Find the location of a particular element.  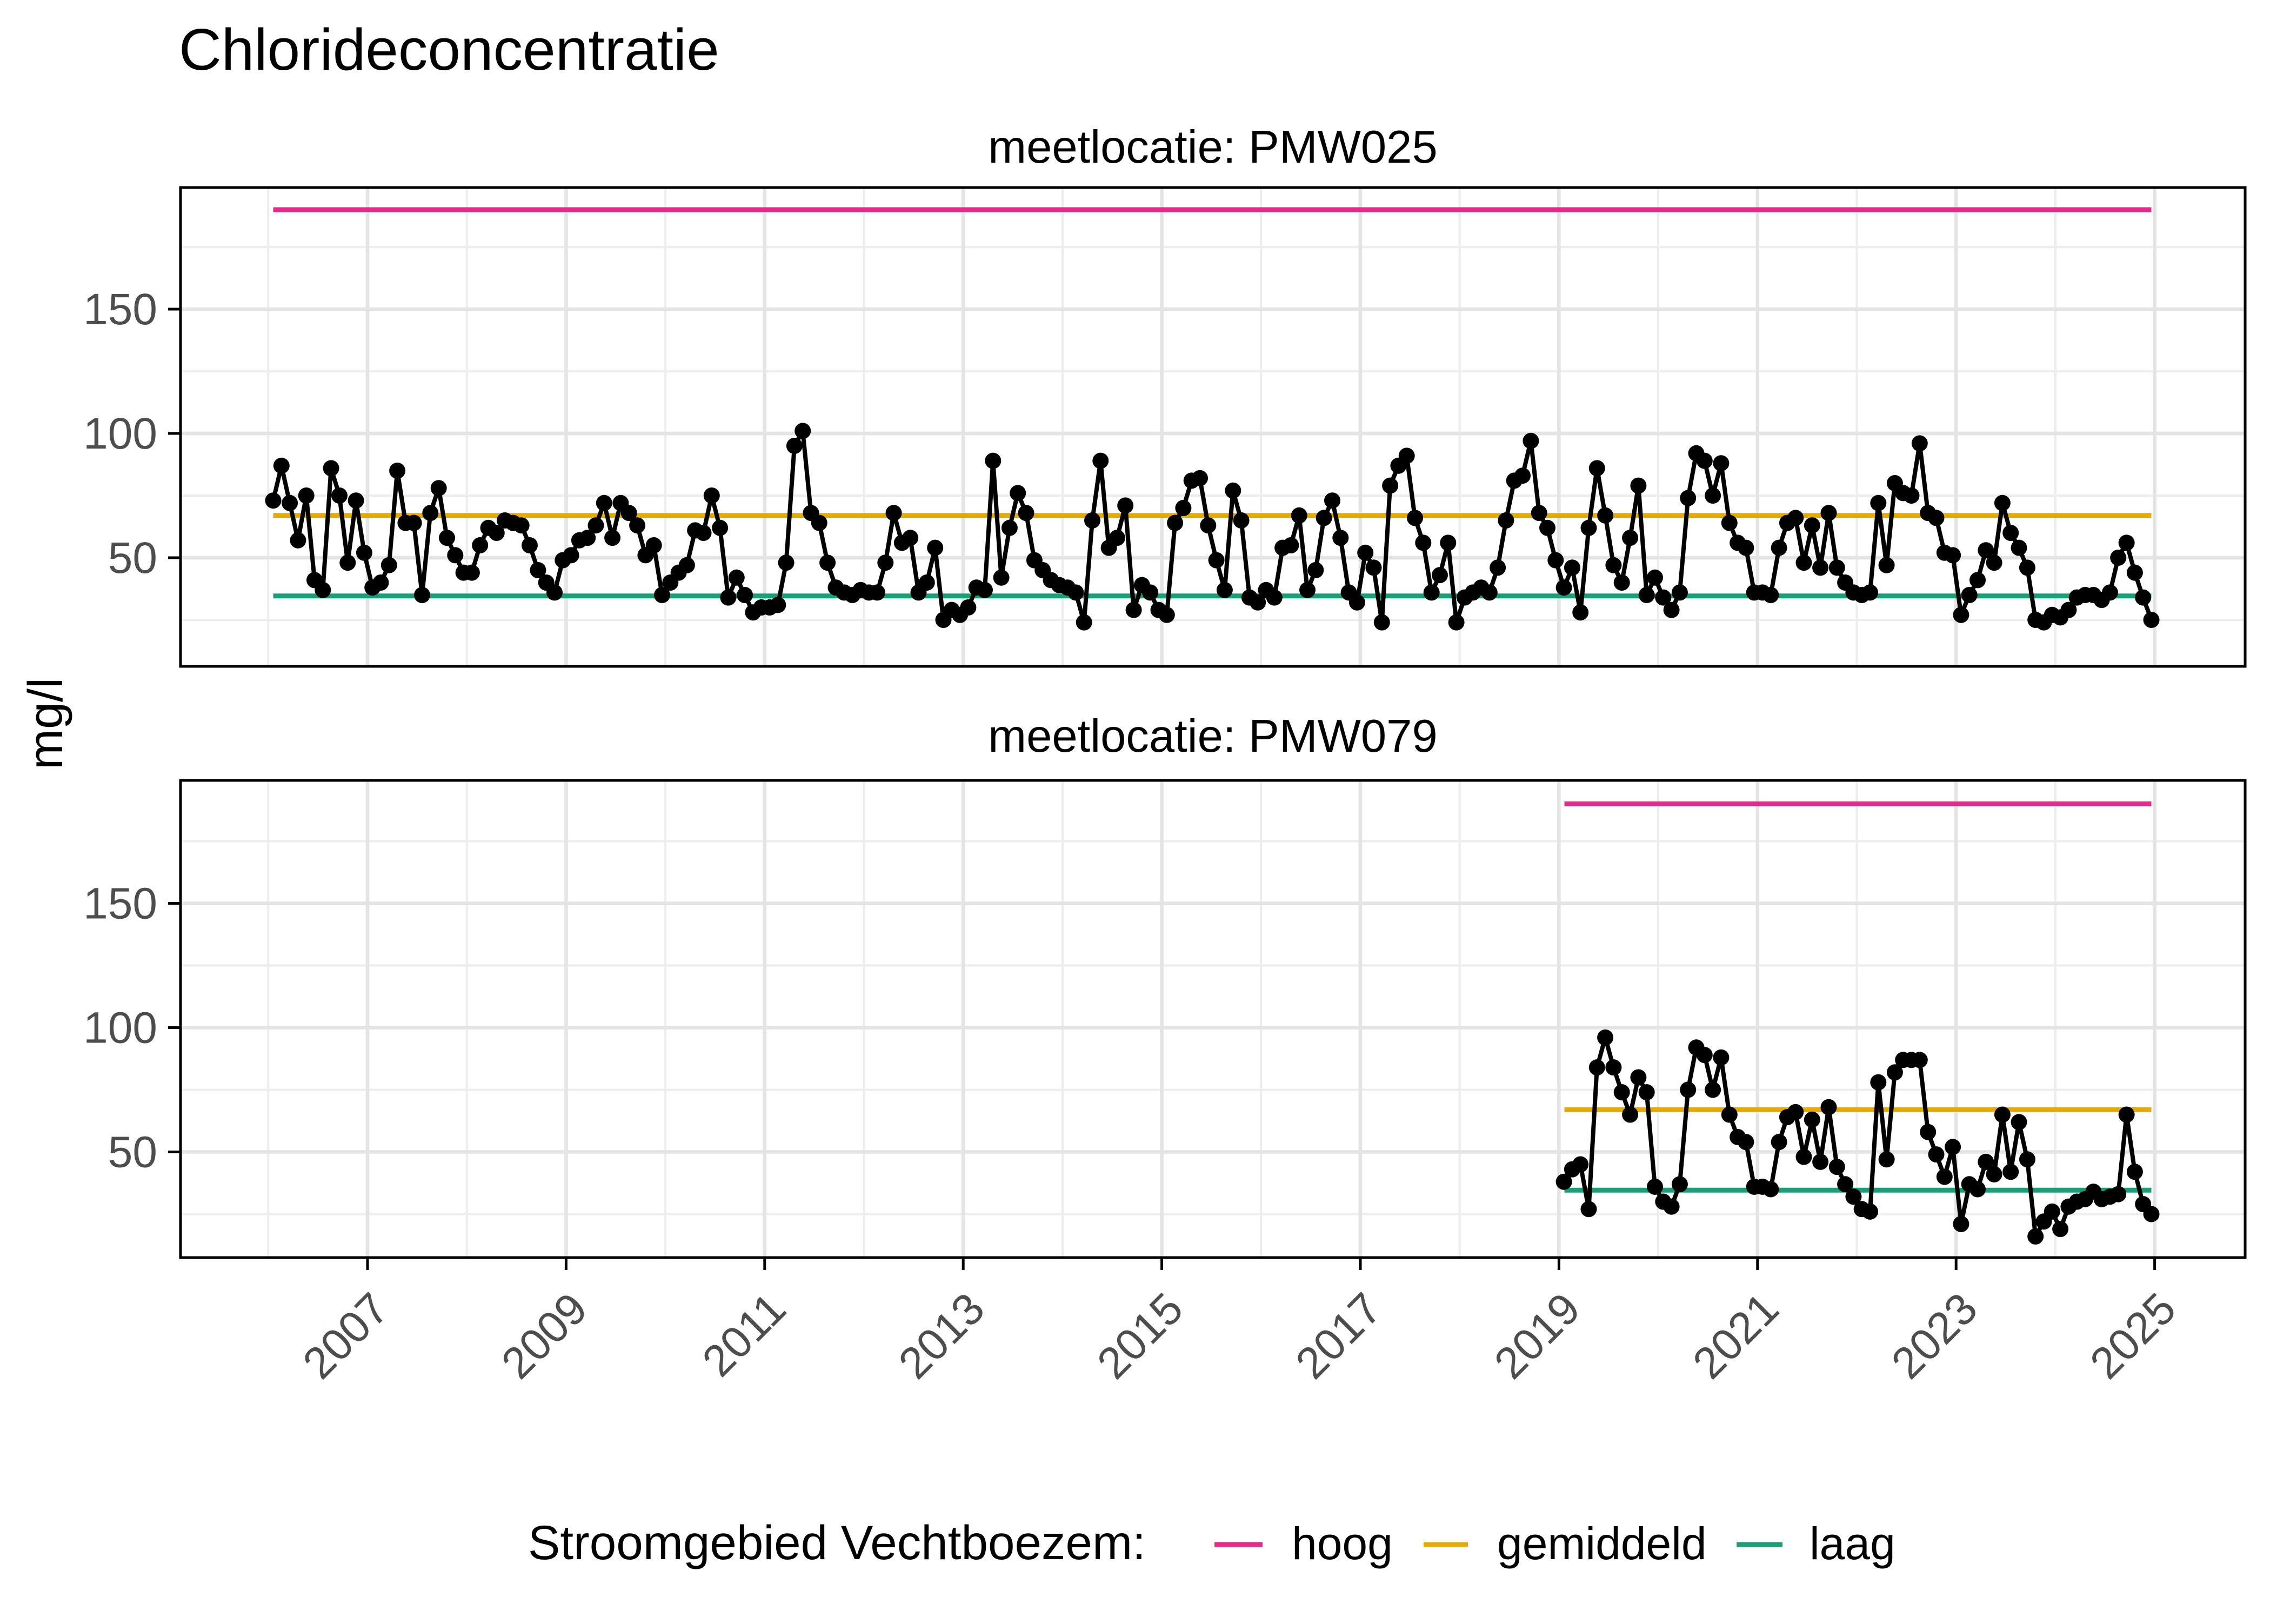

svg-text: Stroomgebied Vechtboezem: is located at coordinates (837, 1542).